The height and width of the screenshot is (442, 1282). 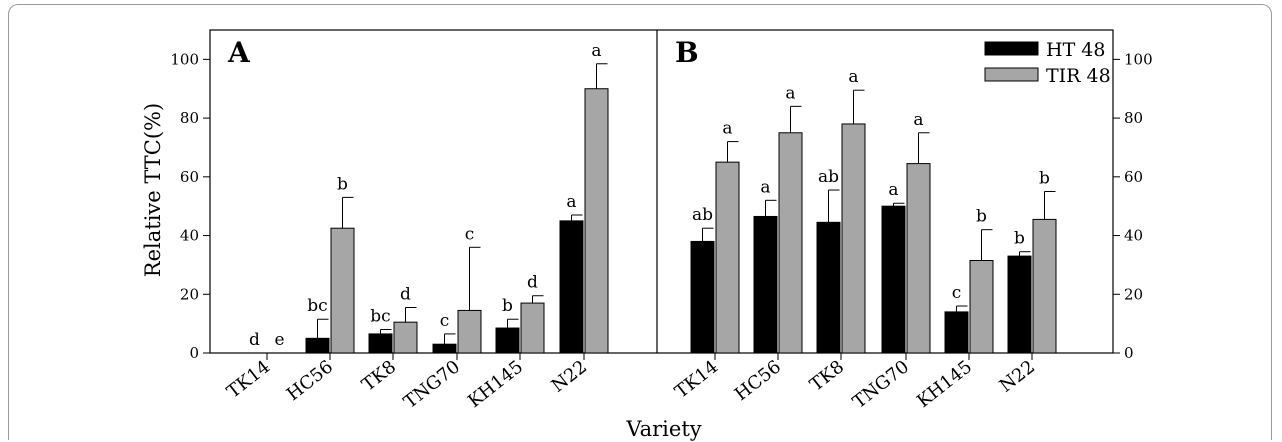 I want to click on y-tick-label-left: 80, so click(x=189, y=118).